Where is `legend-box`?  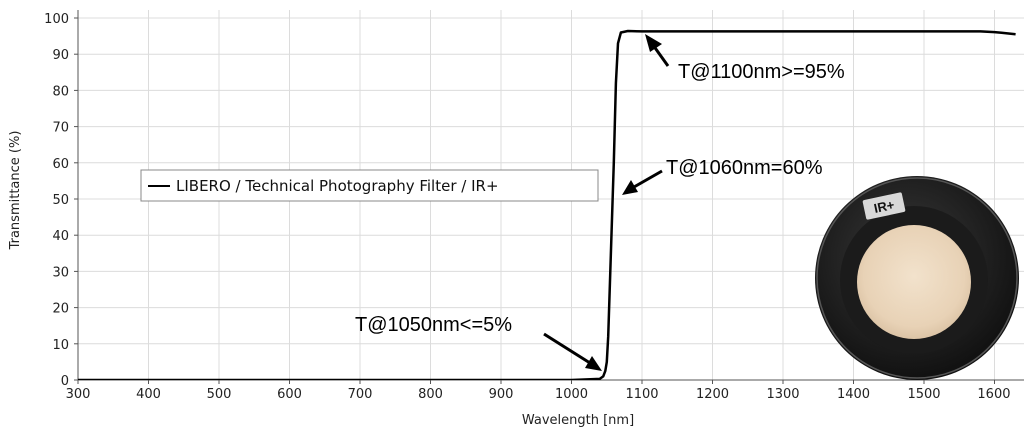 legend-box is located at coordinates (369, 185).